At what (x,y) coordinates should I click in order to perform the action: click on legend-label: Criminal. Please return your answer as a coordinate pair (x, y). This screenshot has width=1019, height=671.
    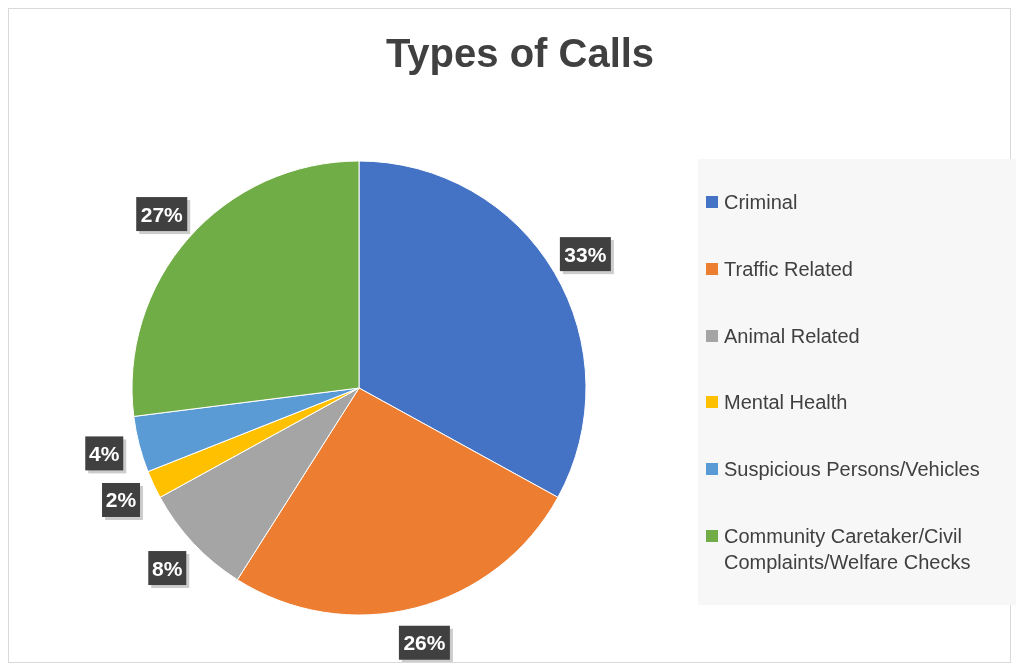
    Looking at the image, I should click on (761, 203).